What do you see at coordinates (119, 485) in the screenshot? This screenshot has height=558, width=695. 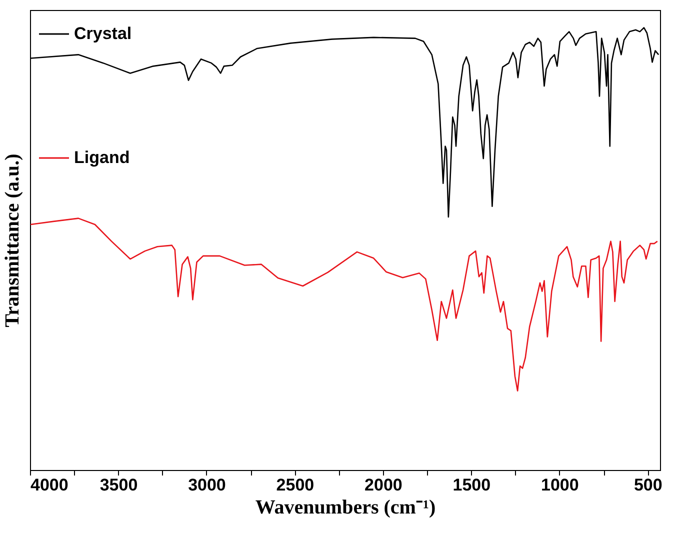 I see `x-tick-label: 3500` at bounding box center [119, 485].